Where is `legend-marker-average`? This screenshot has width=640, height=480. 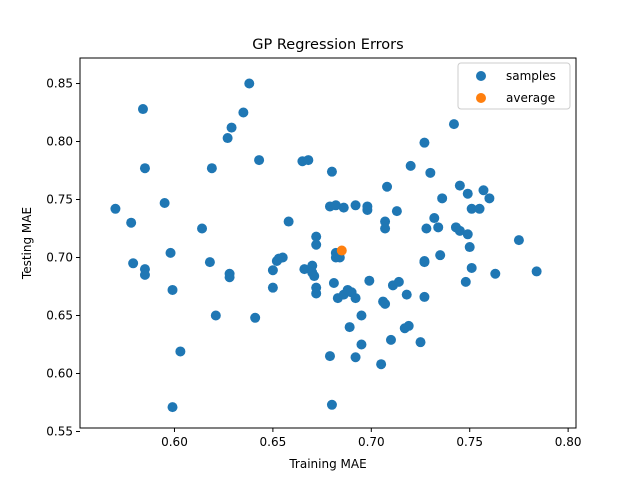 legend-marker-average is located at coordinates (481, 98).